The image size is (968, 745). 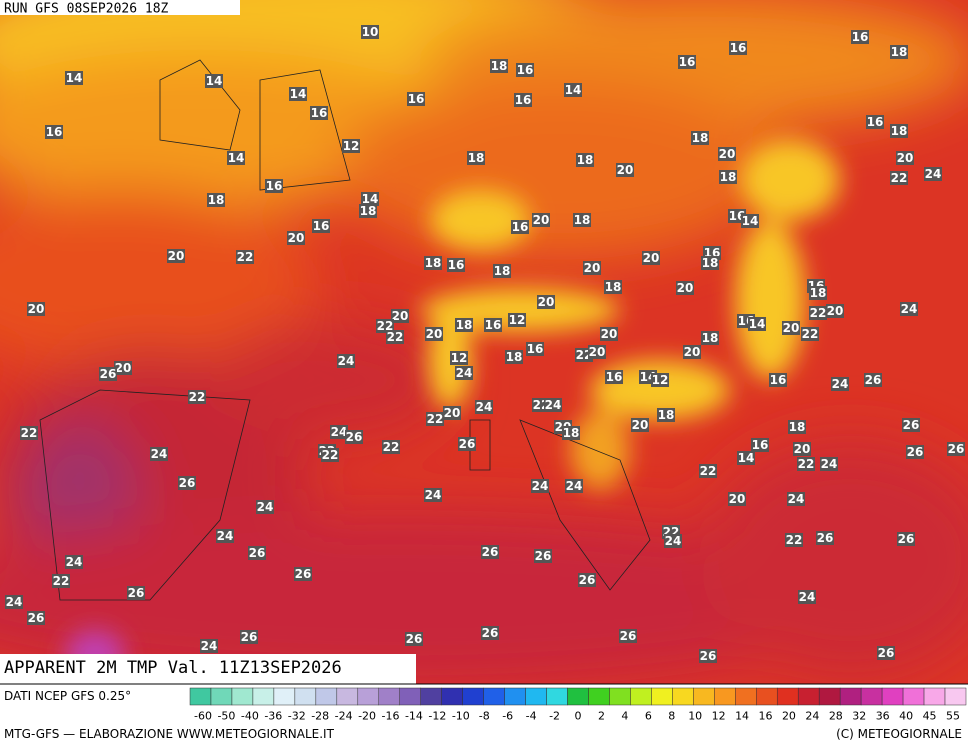 I want to click on colorbar-label: -8, so click(x=484, y=716).